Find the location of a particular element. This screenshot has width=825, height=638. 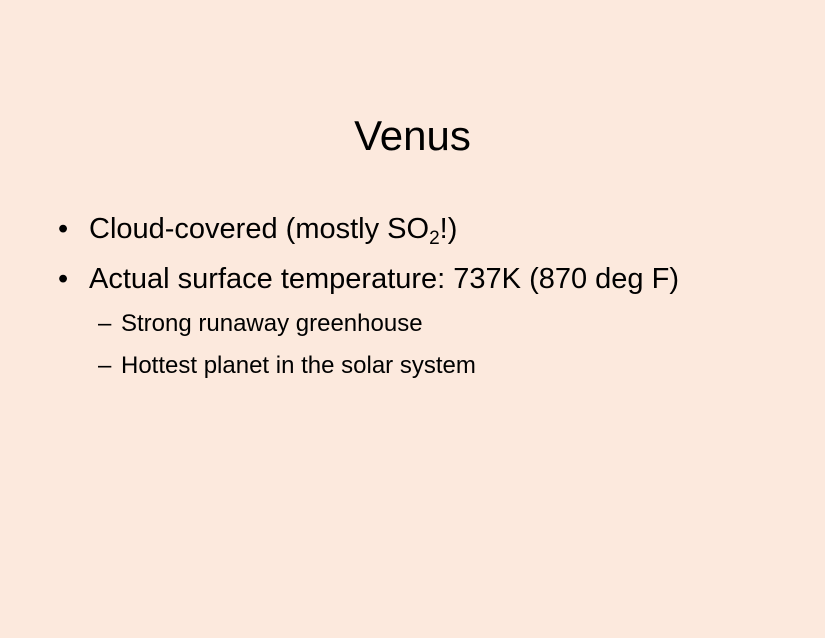

subbullet-item-hottest: – Hottest planet in the solar system is located at coordinates (287, 366).